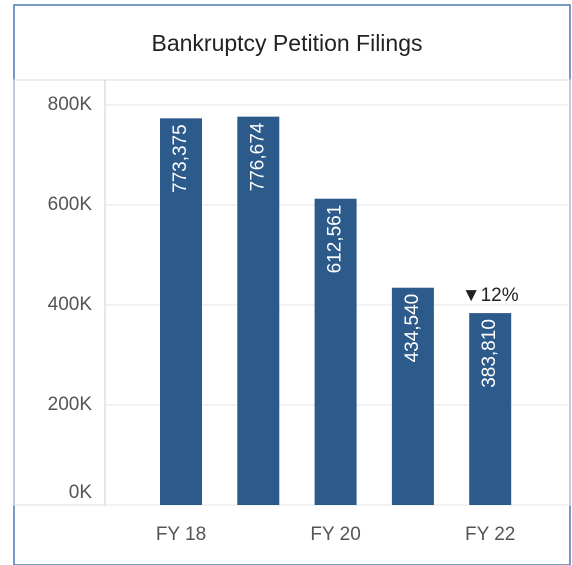  What do you see at coordinates (70, 404) in the screenshot?
I see `y-tick-label: 200K` at bounding box center [70, 404].